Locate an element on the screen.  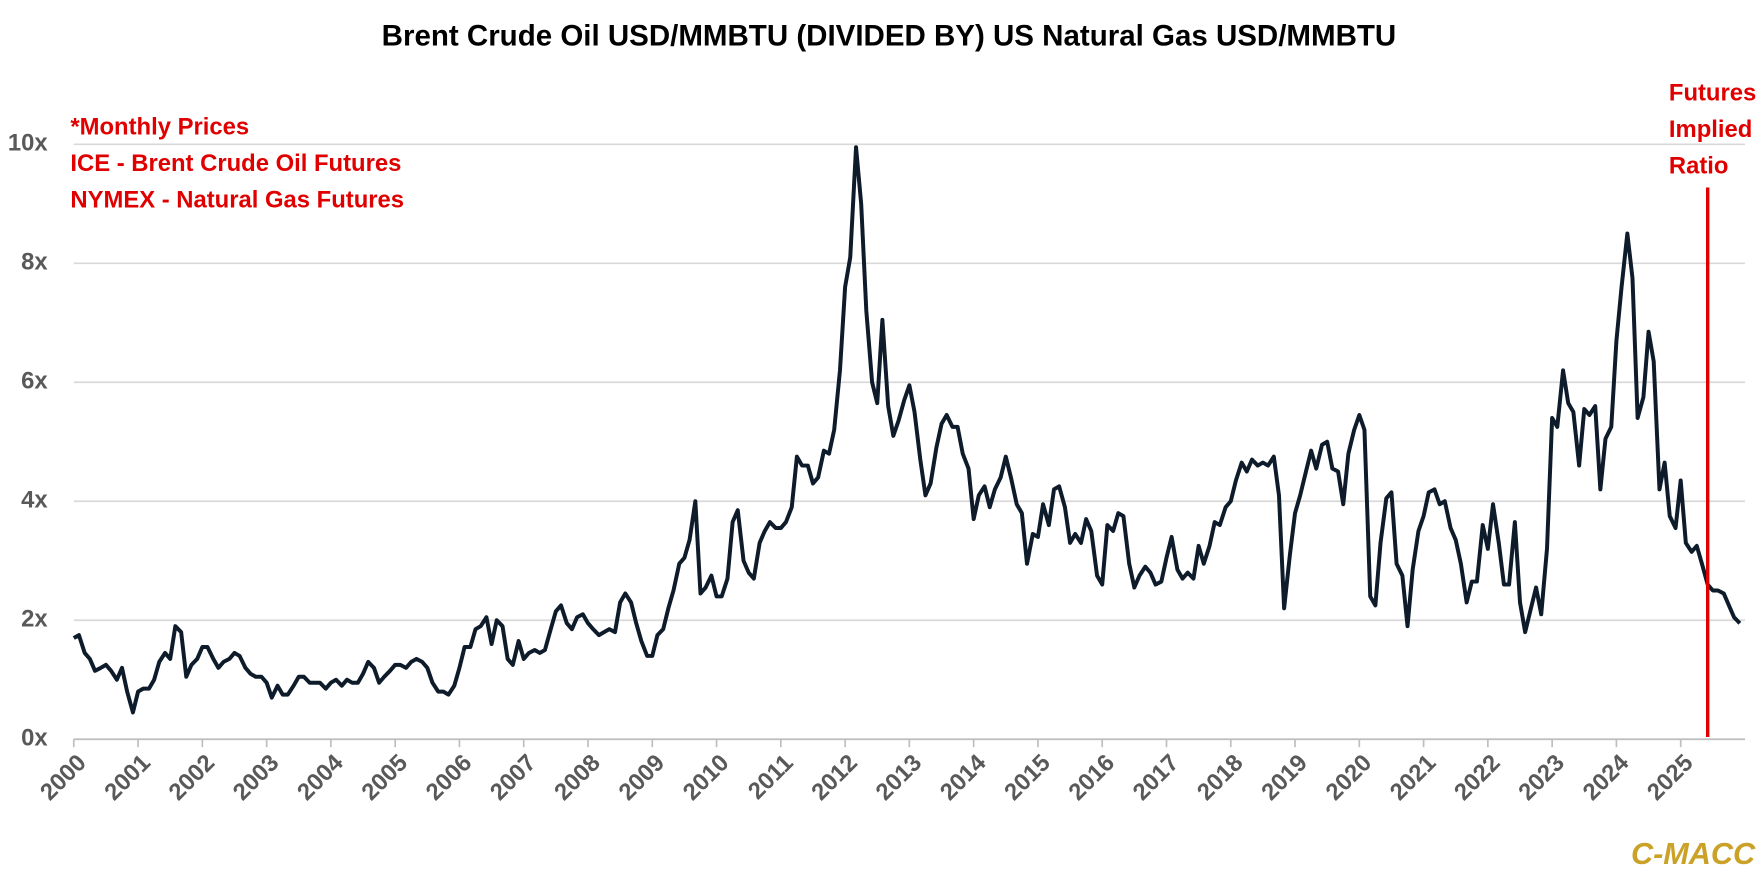
futures-label: Implied is located at coordinates (1710, 129).